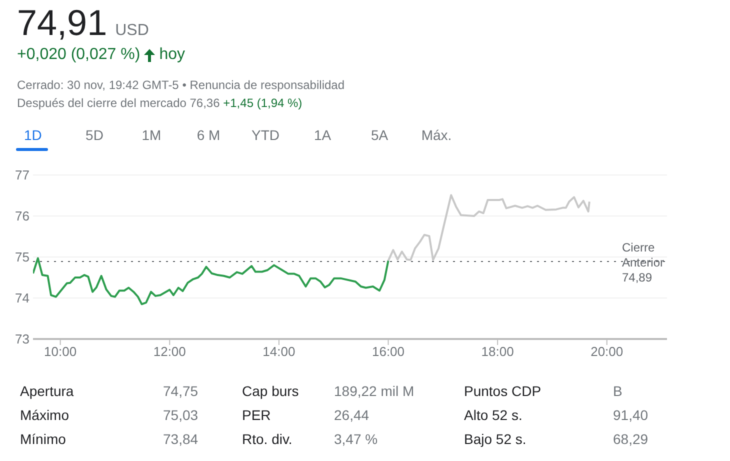 The height and width of the screenshot is (461, 730). Describe the element at coordinates (279, 352) in the screenshot. I see `x-tick-label: 14:00` at that location.